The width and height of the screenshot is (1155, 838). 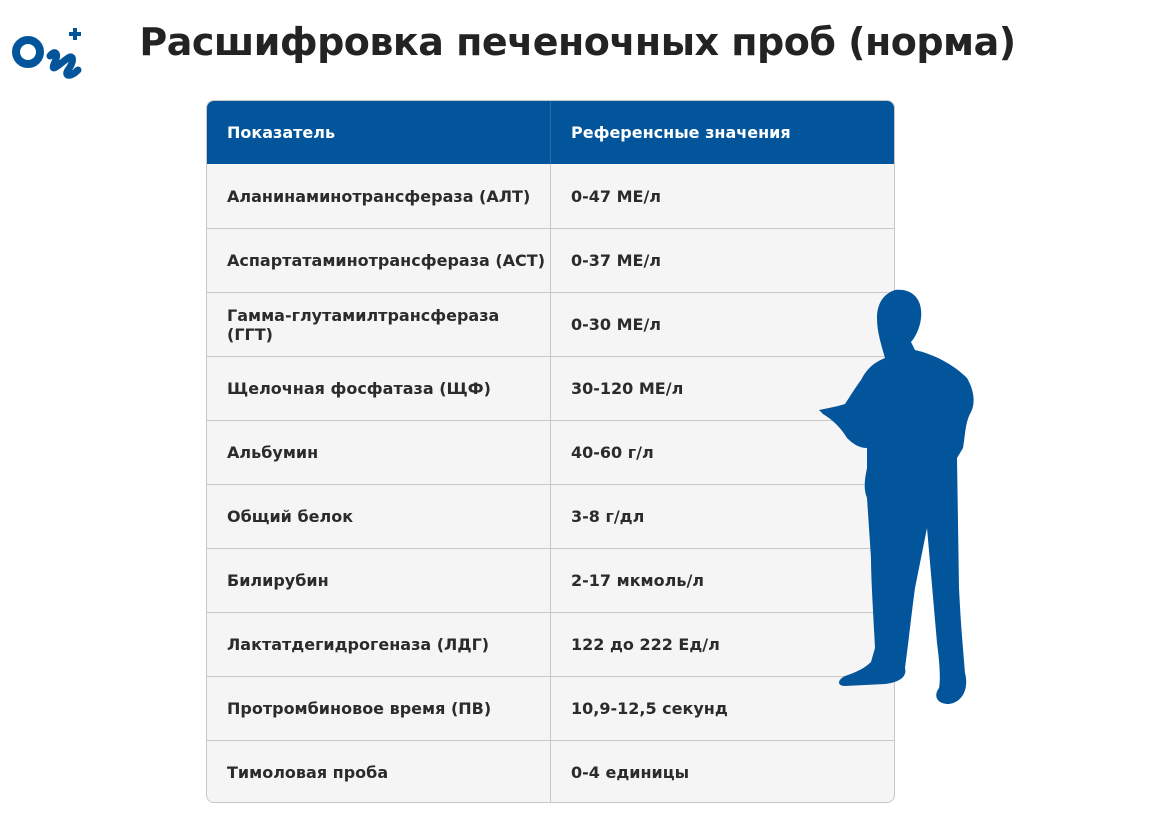 I want to click on reference-value-cell: 2-17 мкмоль/л, so click(x=638, y=580).